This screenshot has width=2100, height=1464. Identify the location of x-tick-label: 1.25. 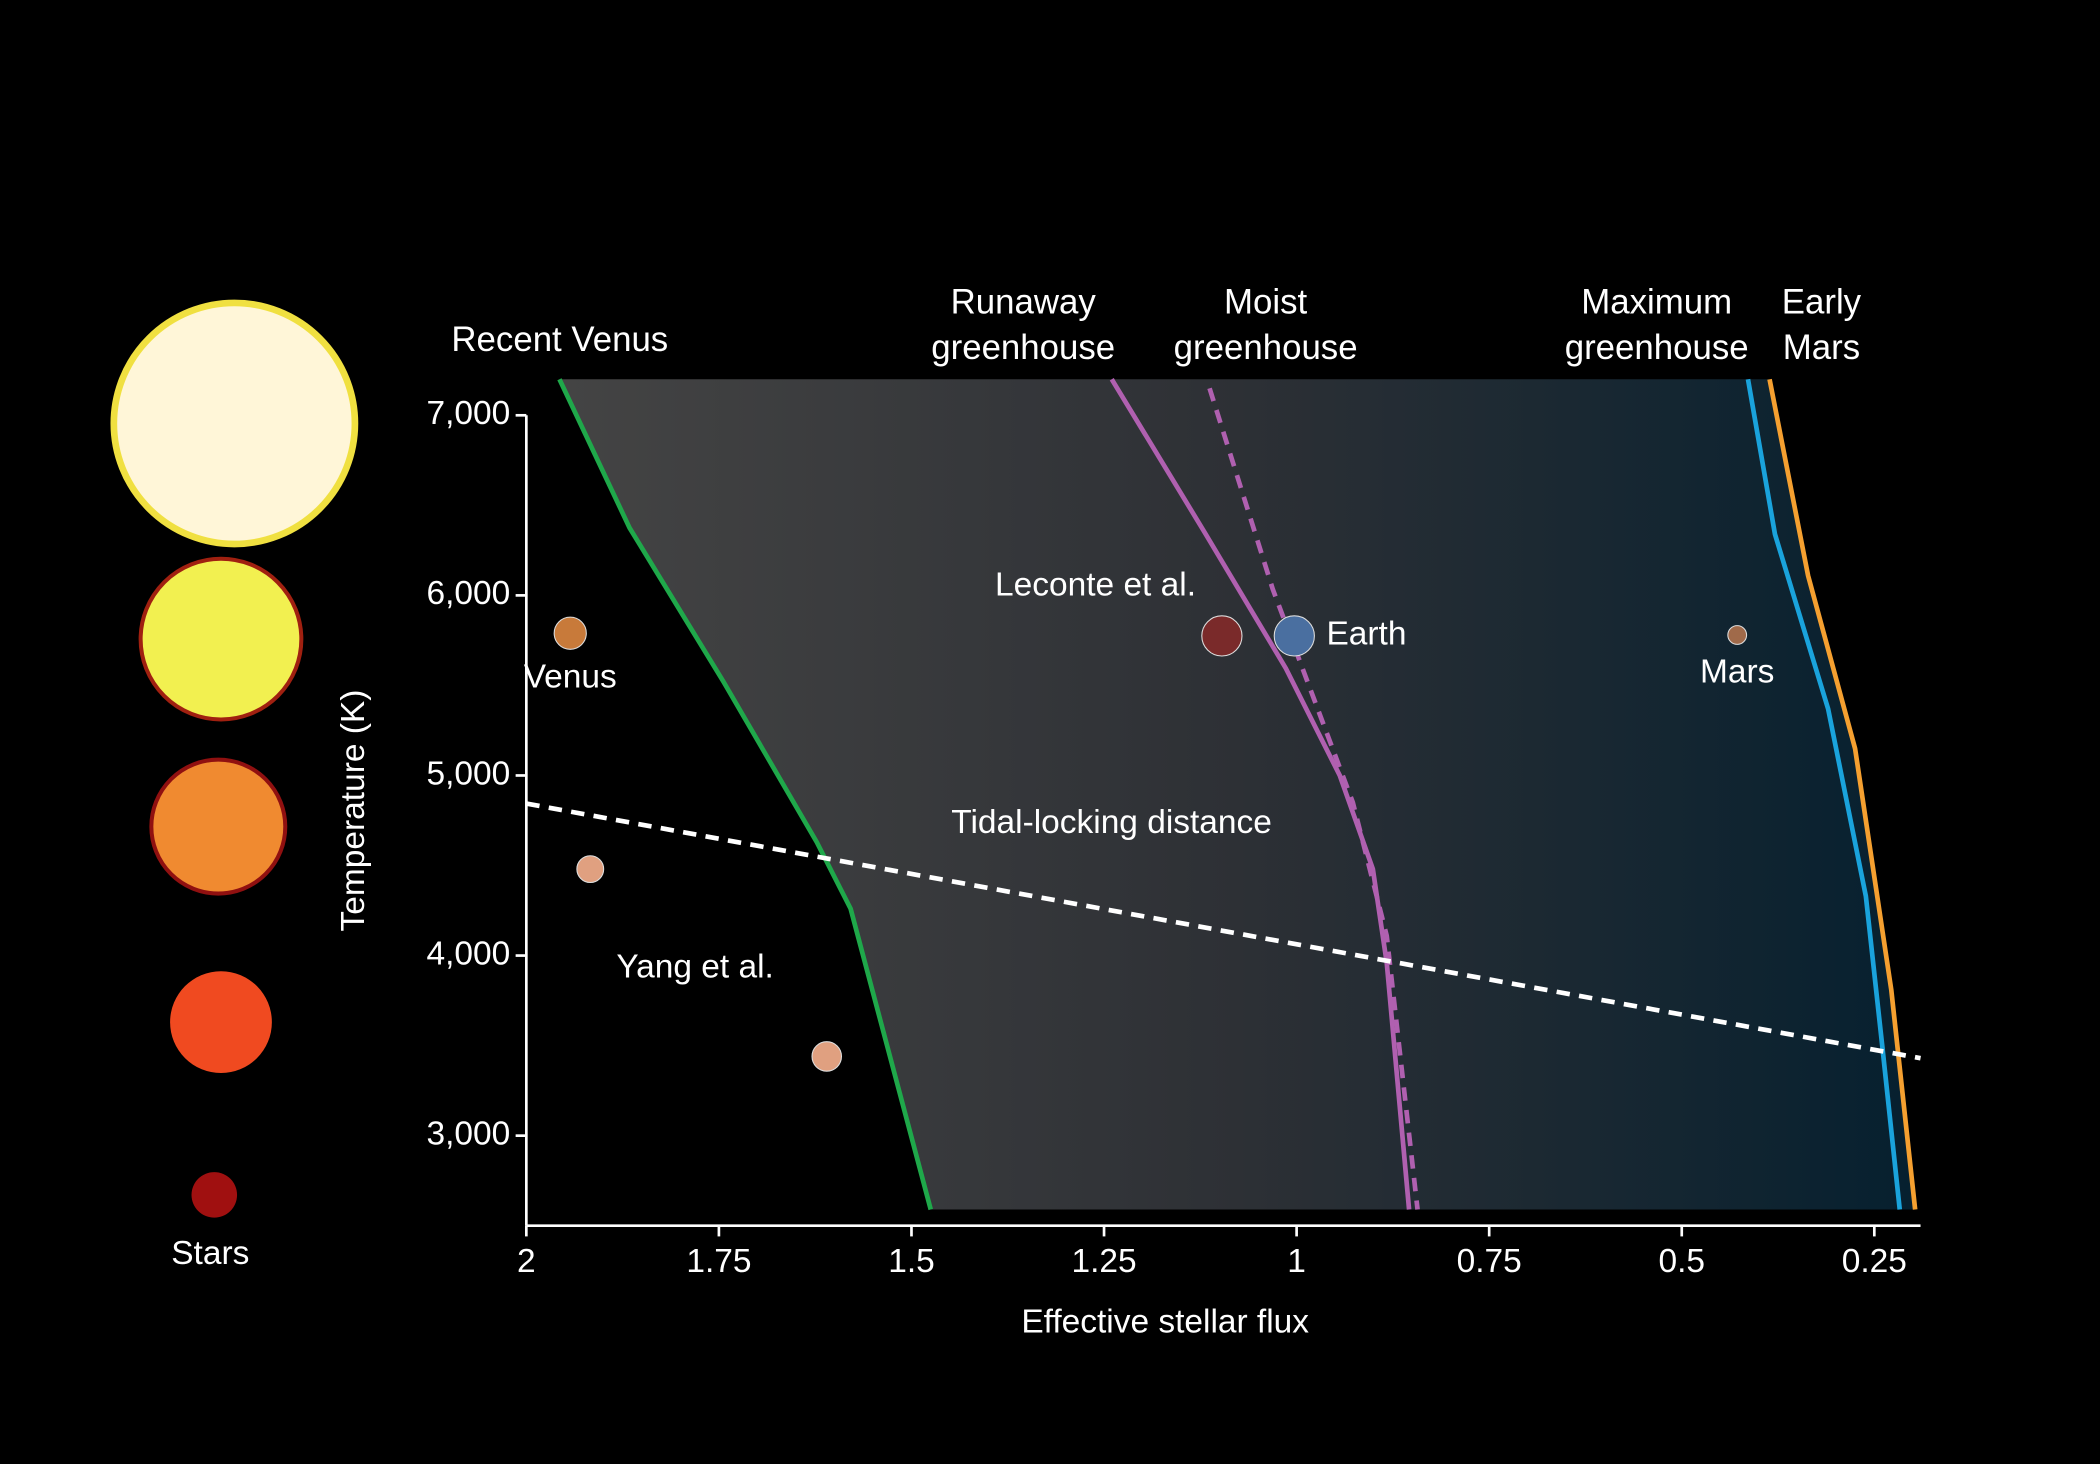
(1103, 1261).